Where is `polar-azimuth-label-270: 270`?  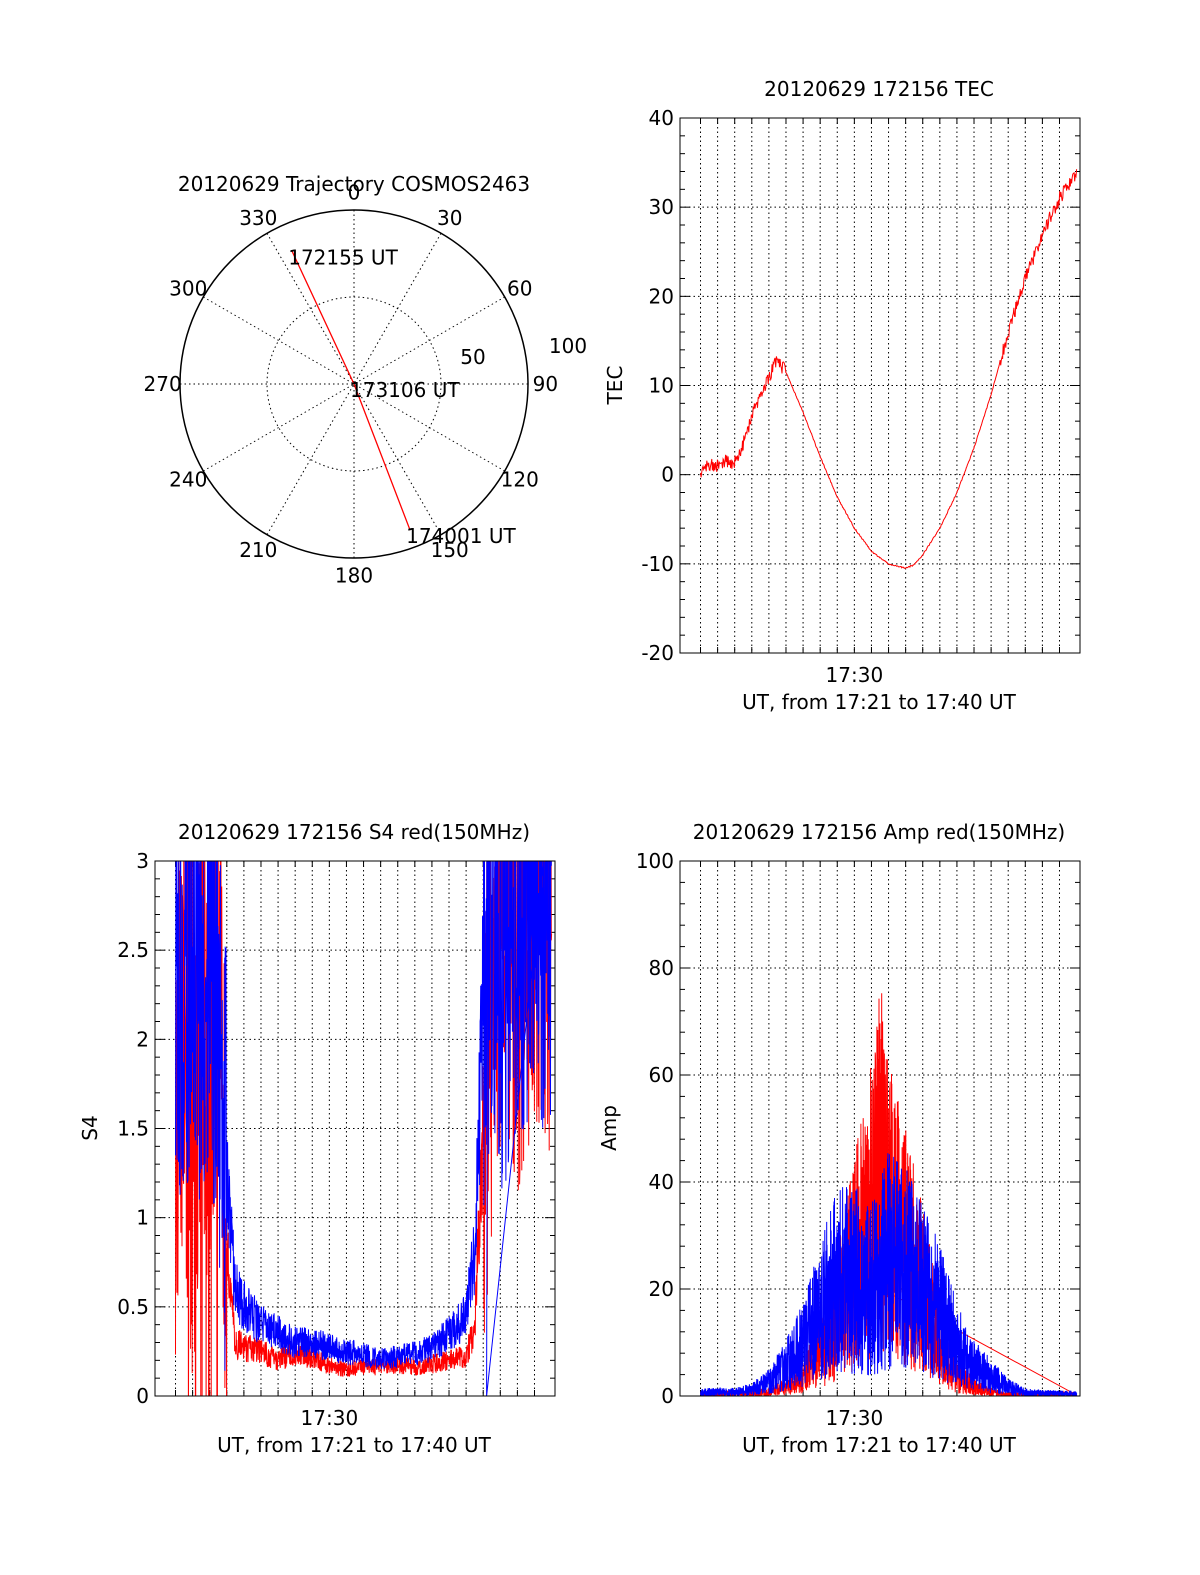 polar-azimuth-label-270: 270 is located at coordinates (163, 384).